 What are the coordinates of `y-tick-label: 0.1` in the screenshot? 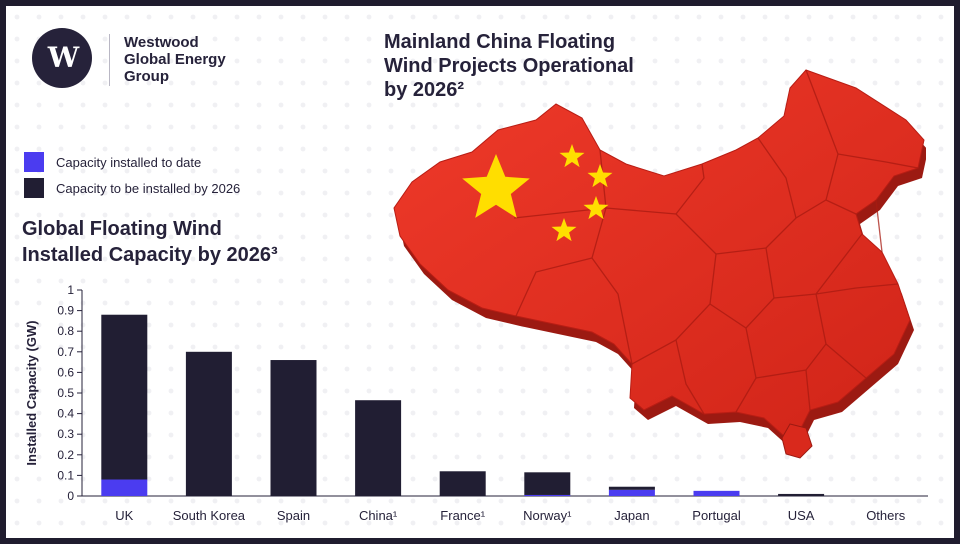 It's located at (65, 475).